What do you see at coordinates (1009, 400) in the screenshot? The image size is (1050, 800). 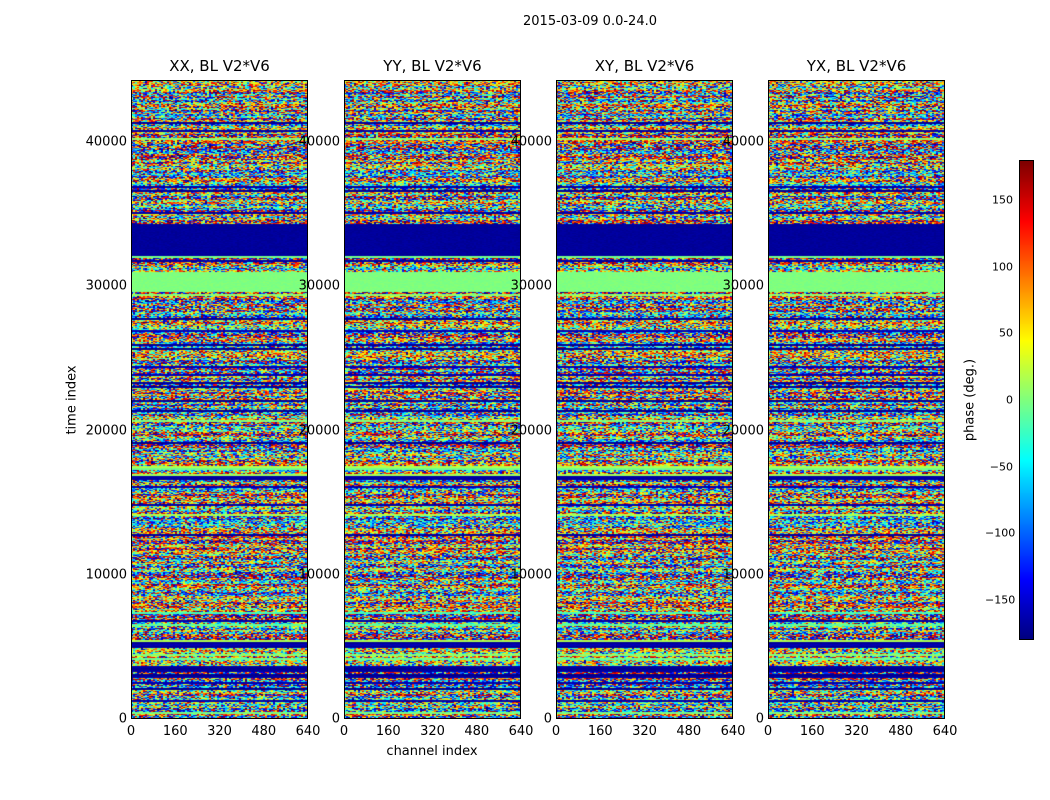 I see `colorbar-tick-label: 0` at bounding box center [1009, 400].